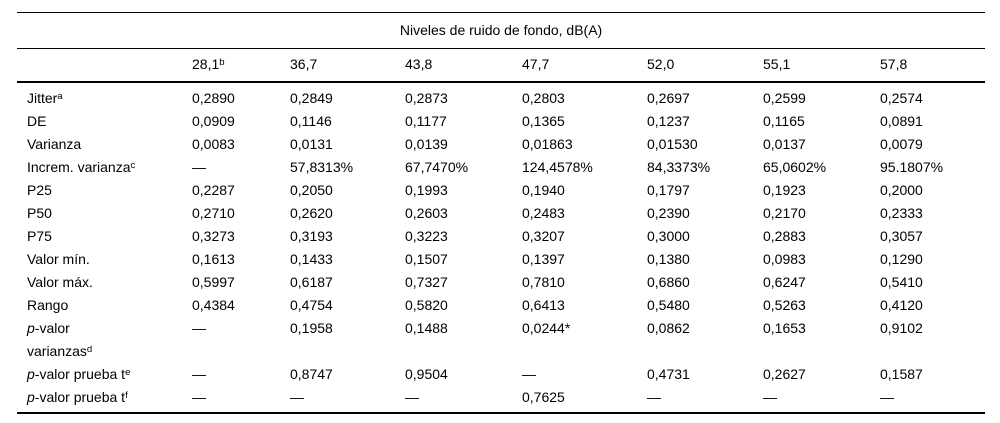  I want to click on value-cell: 0,4731, so click(668, 374).